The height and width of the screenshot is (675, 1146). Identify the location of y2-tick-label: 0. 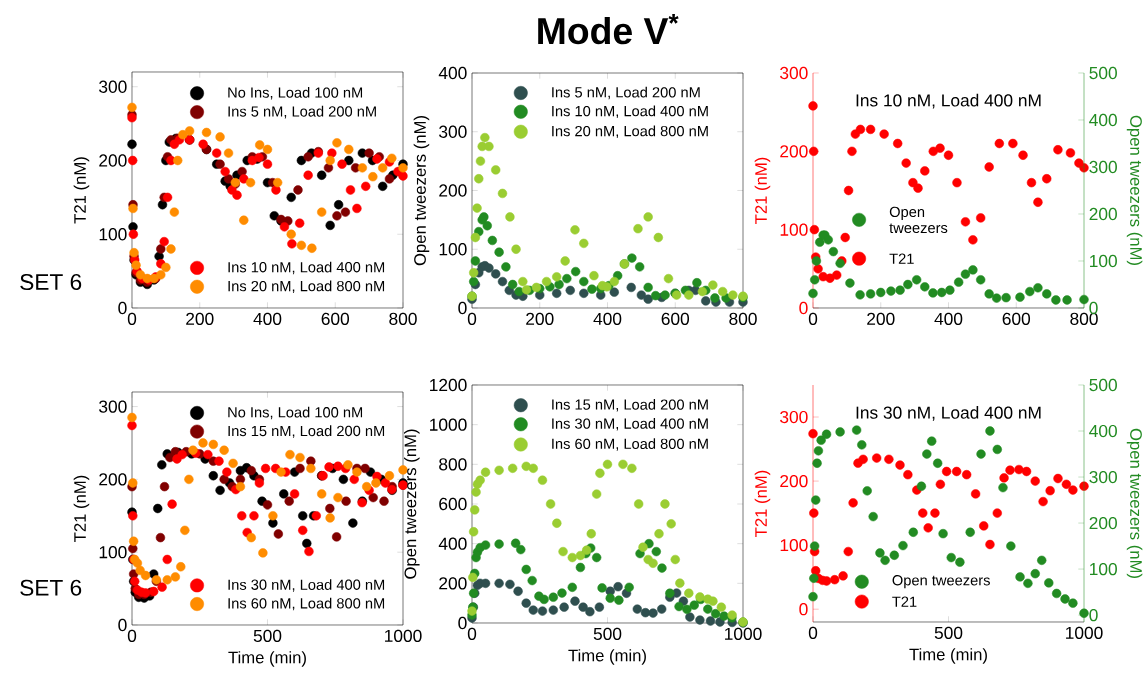
(1093, 615).